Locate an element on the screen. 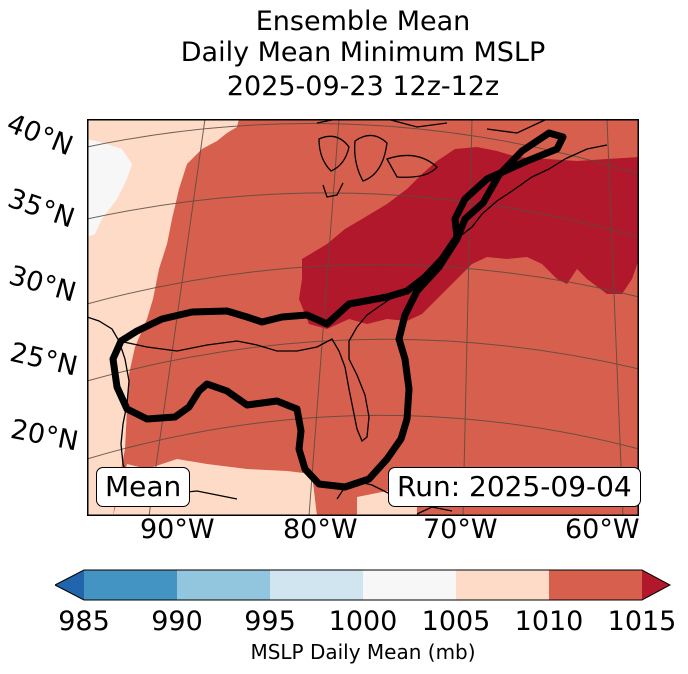 The height and width of the screenshot is (674, 688). colorbar-outline is located at coordinates (363, 585).